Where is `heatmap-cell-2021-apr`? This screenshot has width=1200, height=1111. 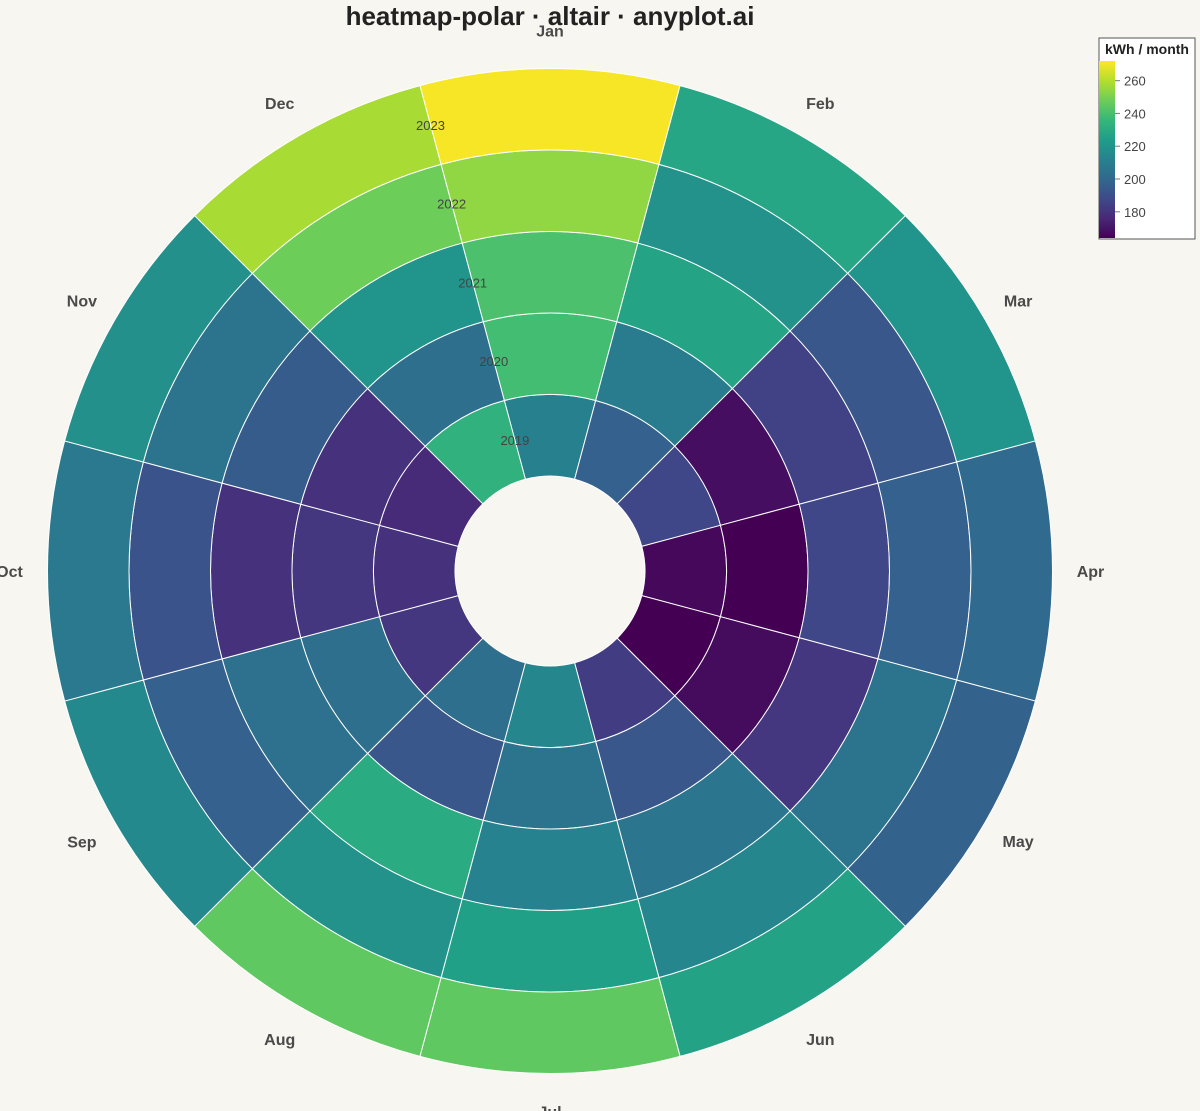
heatmap-cell-2021-apr is located at coordinates (844, 571).